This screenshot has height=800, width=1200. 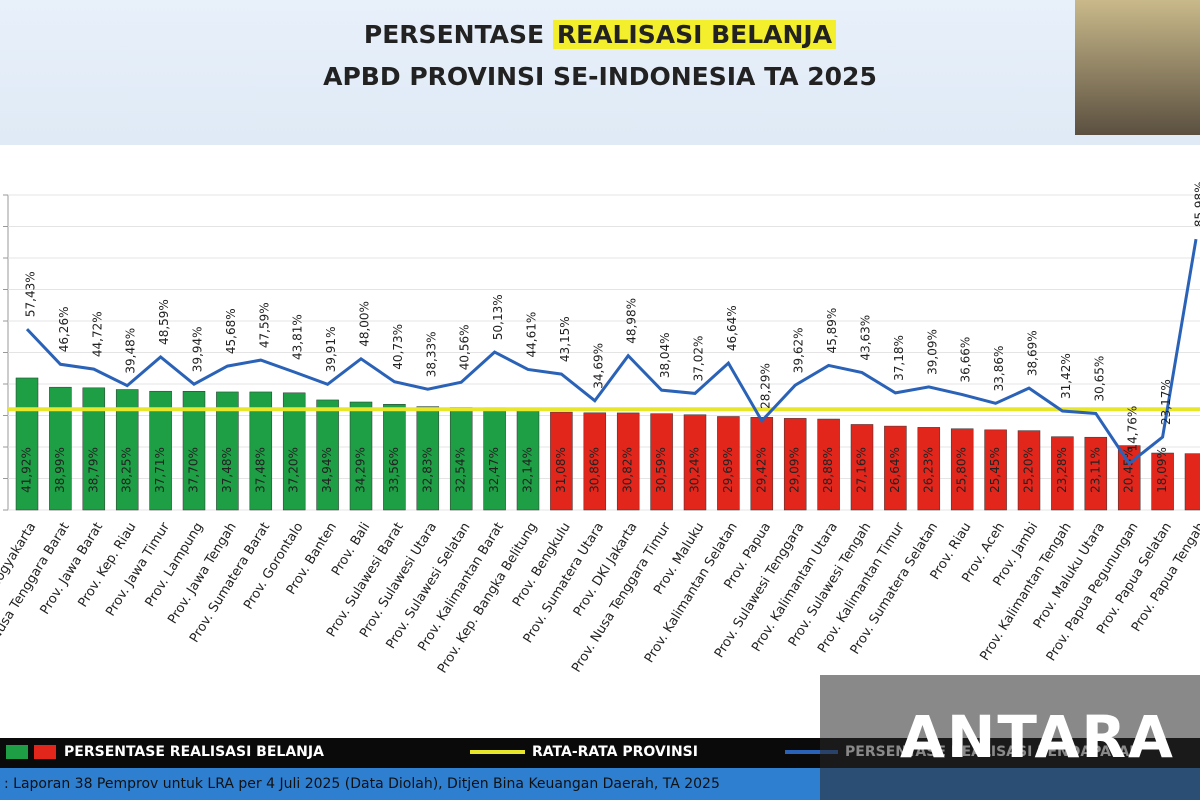 What do you see at coordinates (600, 76) in the screenshot?
I see `subtitle: APBD PROVINSI SE-INDONESIA TA 2025` at bounding box center [600, 76].